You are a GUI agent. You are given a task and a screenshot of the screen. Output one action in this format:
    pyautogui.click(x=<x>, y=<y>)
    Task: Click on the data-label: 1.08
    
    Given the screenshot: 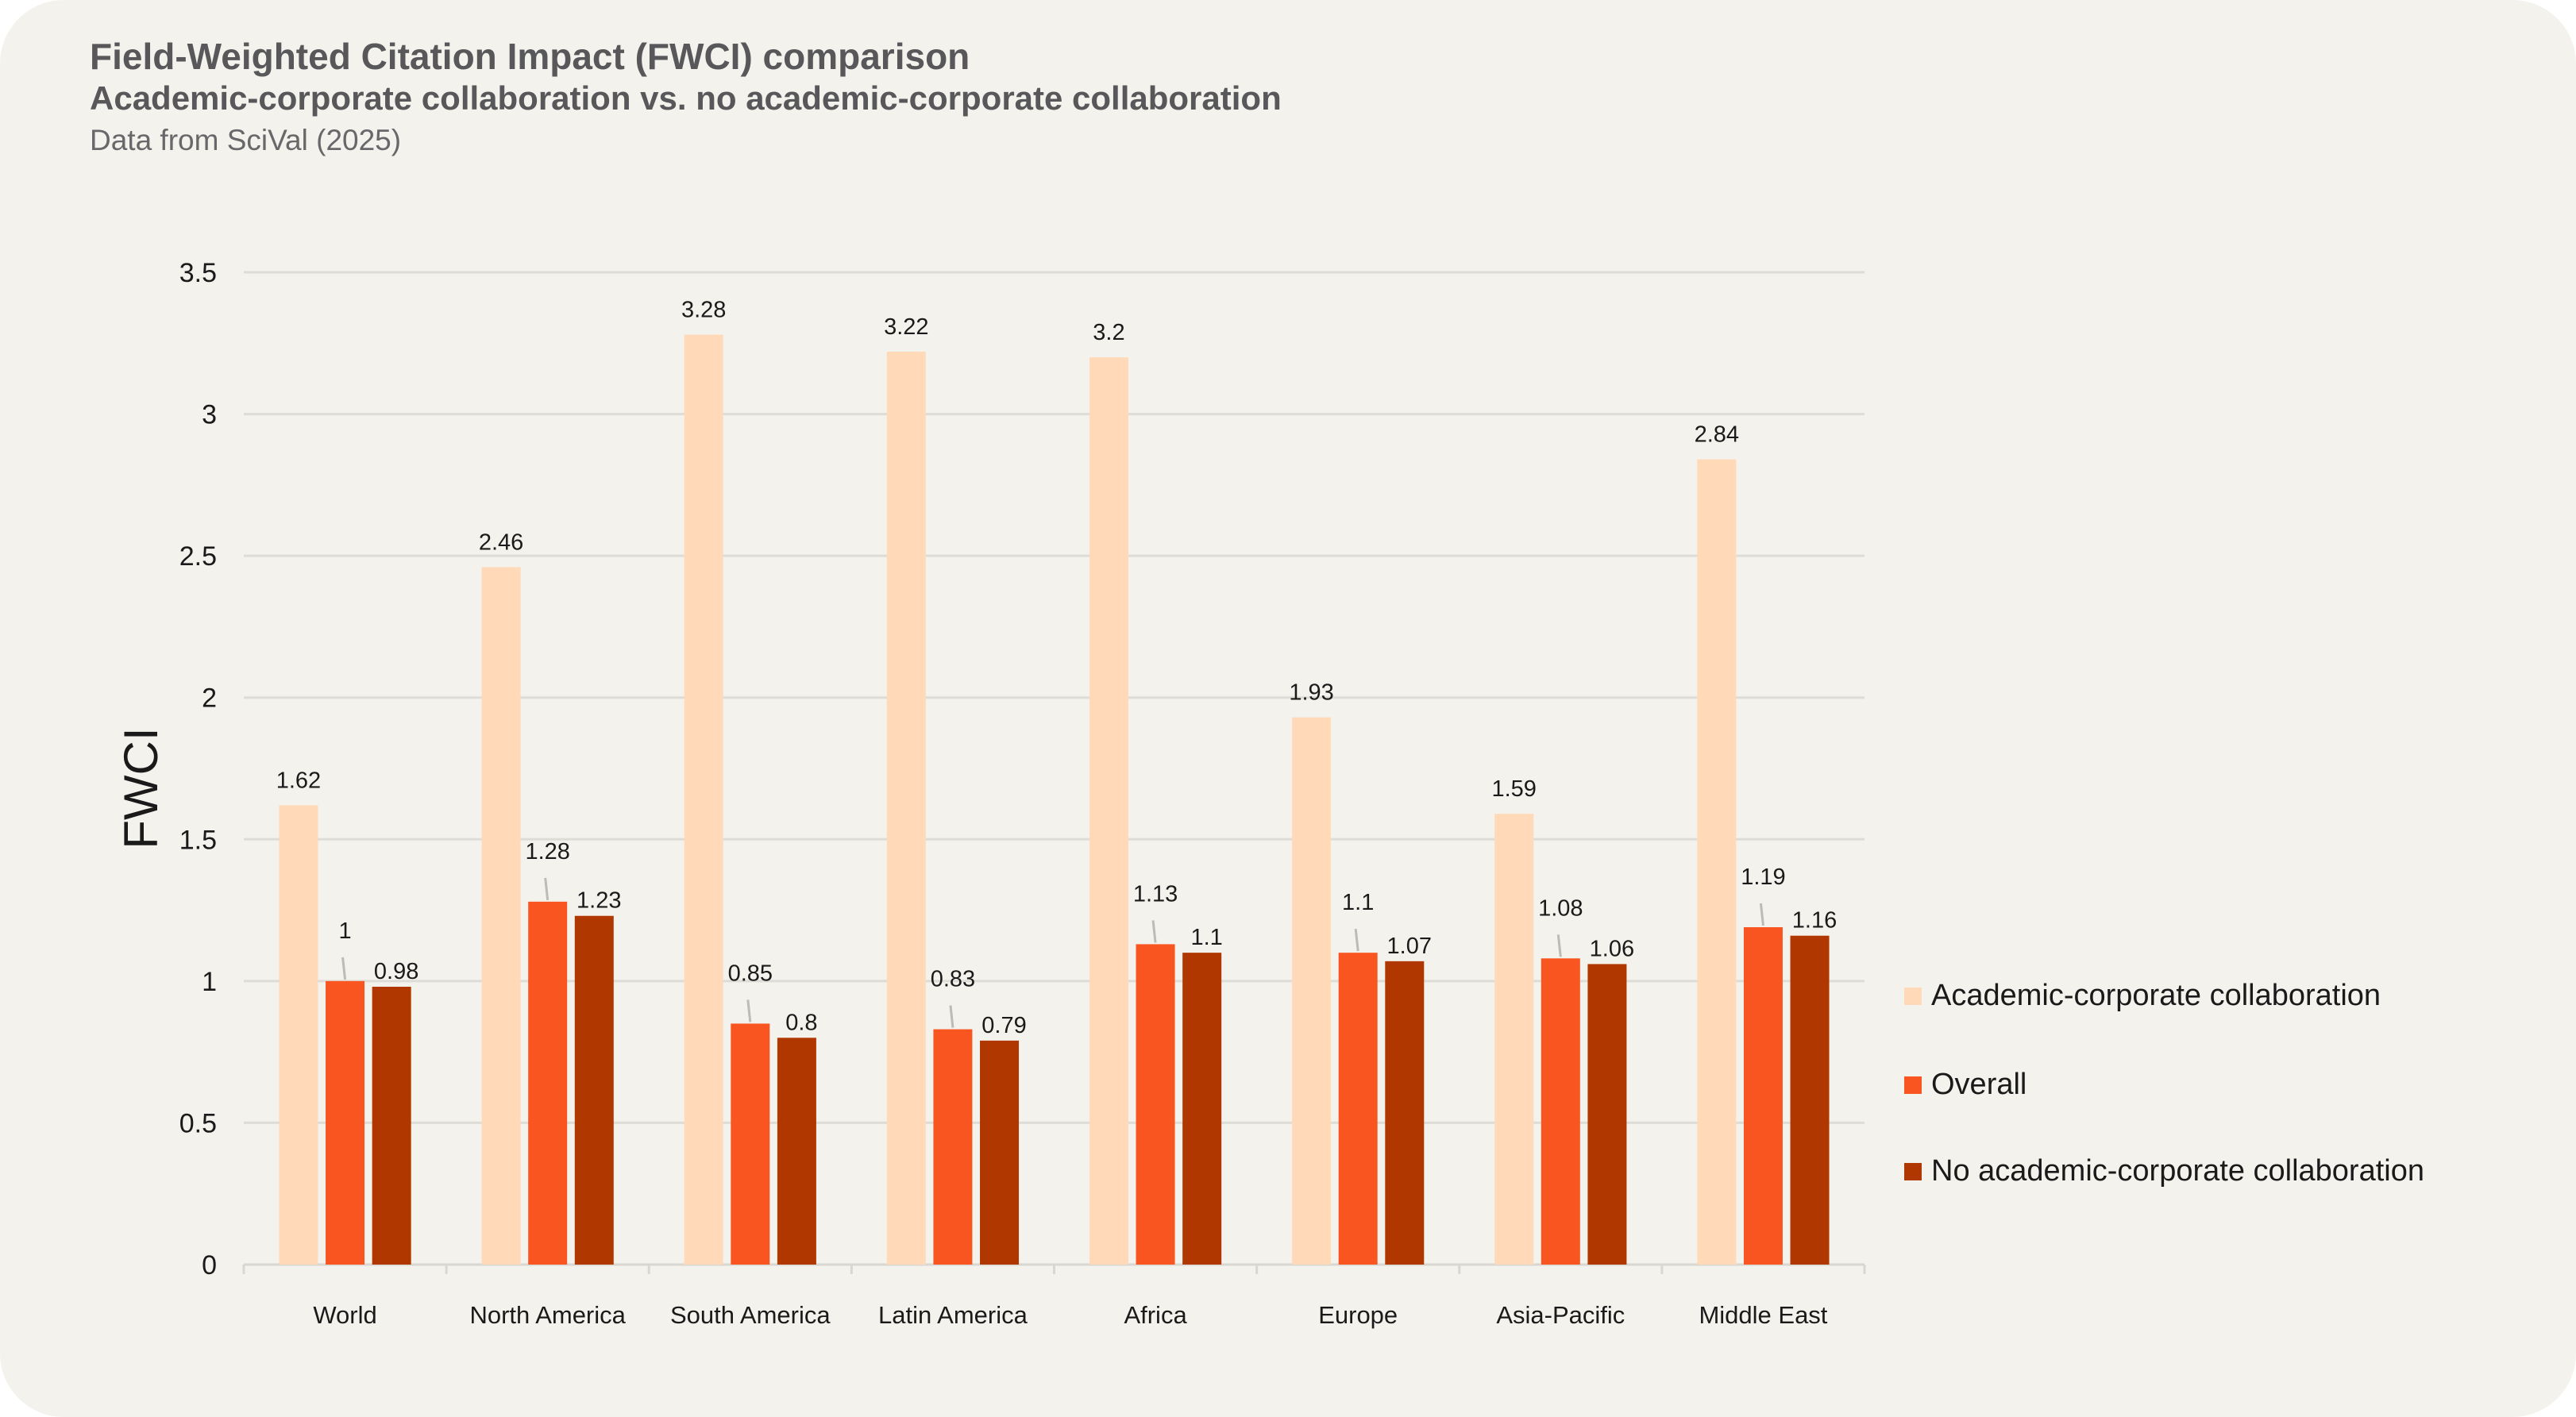 What is the action you would take?
    pyautogui.click(x=1560, y=908)
    